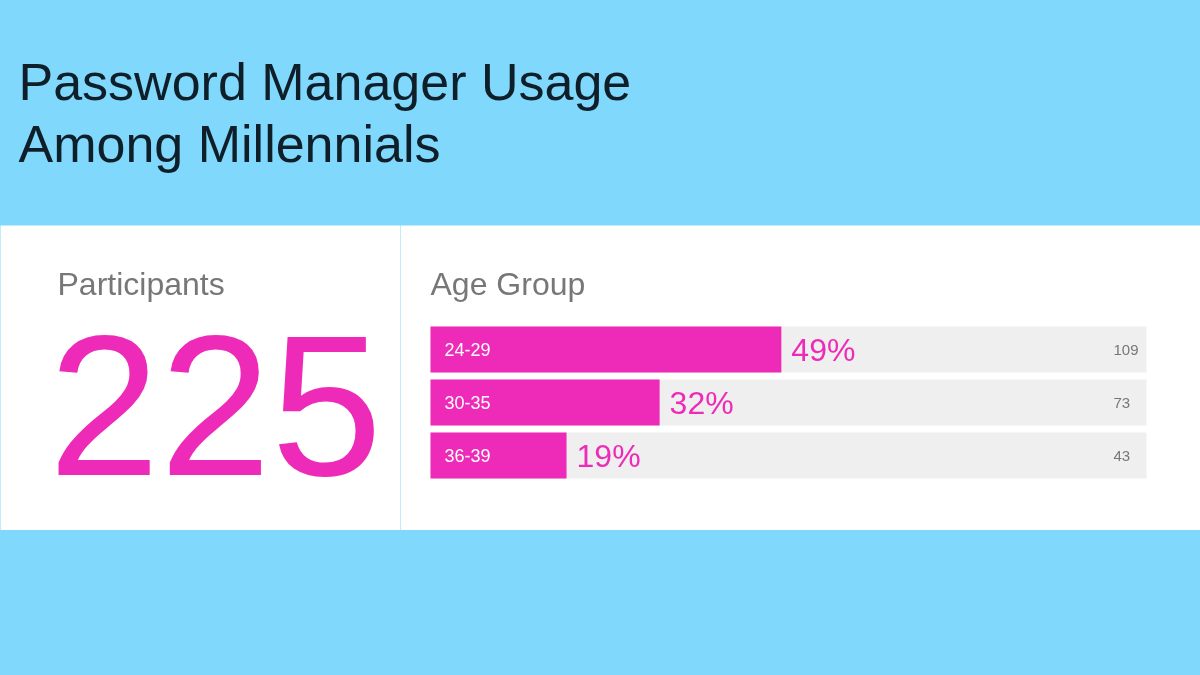 This screenshot has width=1200, height=675. What do you see at coordinates (467, 350) in the screenshot?
I see `y-tick-label: 24-29` at bounding box center [467, 350].